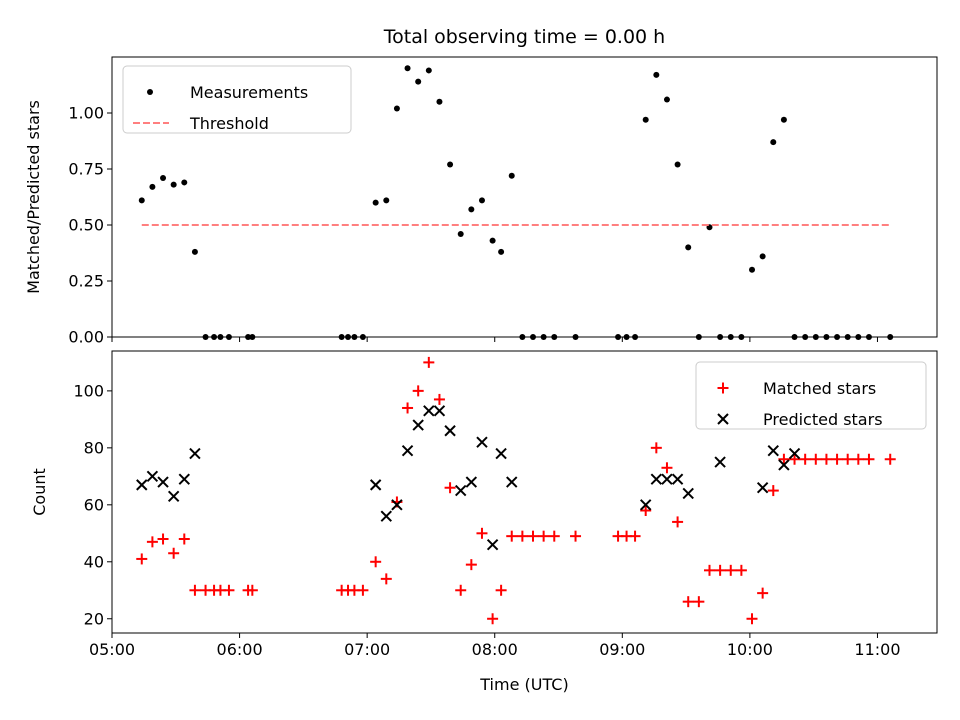 This screenshot has width=960, height=720. I want to click on x-axis-label: Time (UTC), so click(523, 684).